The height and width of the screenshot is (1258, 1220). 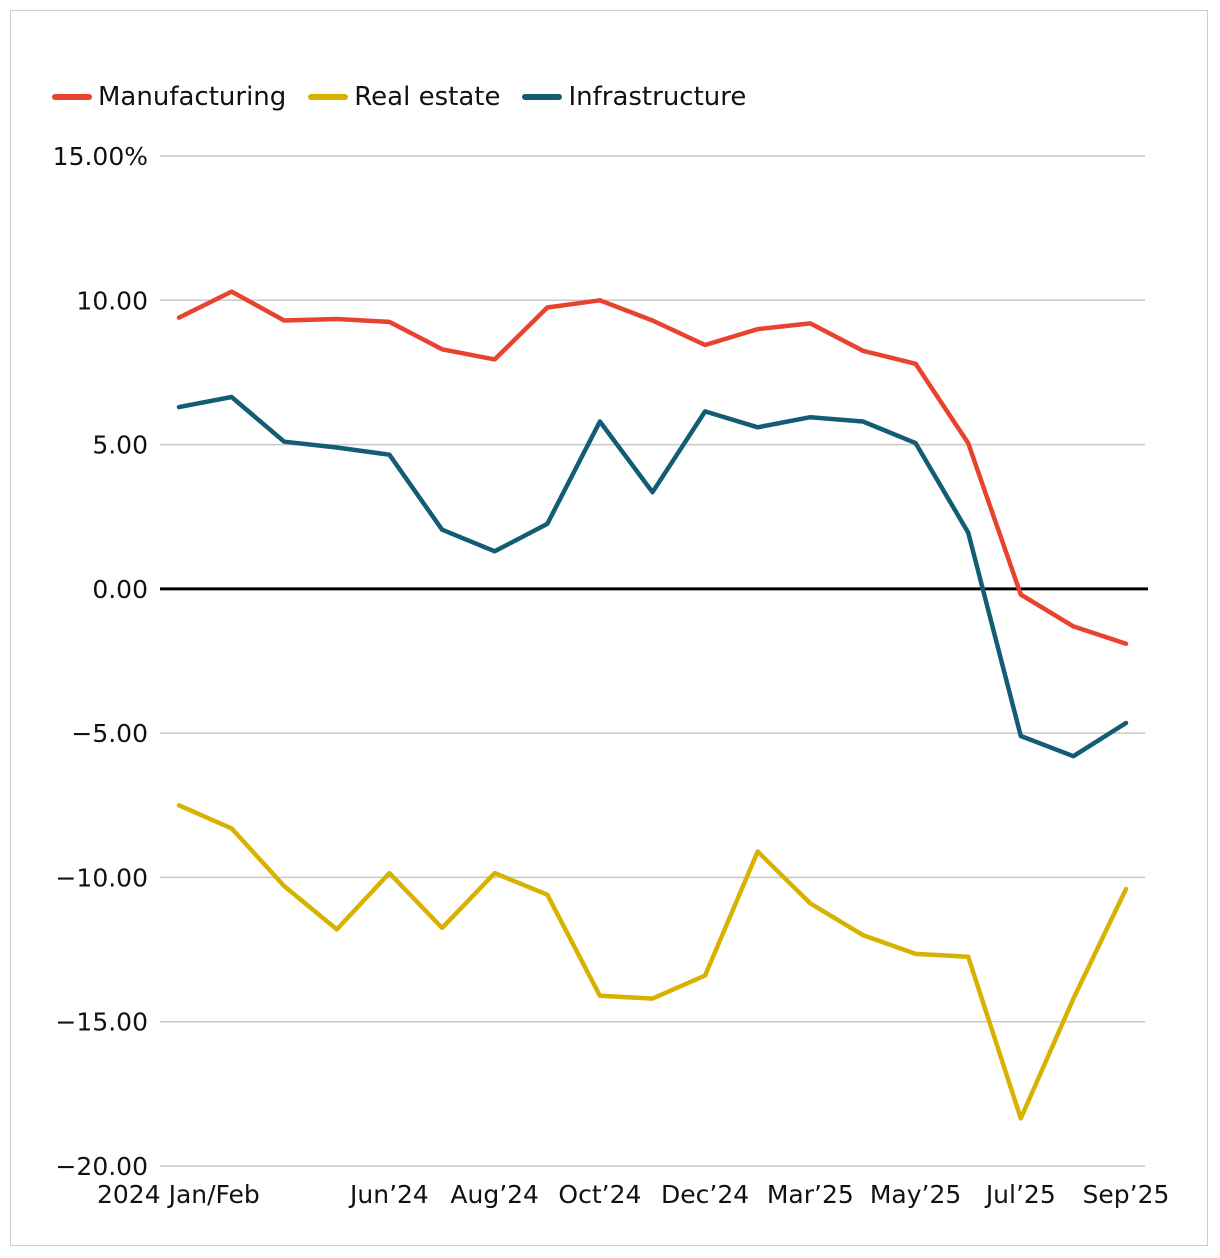 What do you see at coordinates (72, 97) in the screenshot?
I see `legend-swatch-manufacturing` at bounding box center [72, 97].